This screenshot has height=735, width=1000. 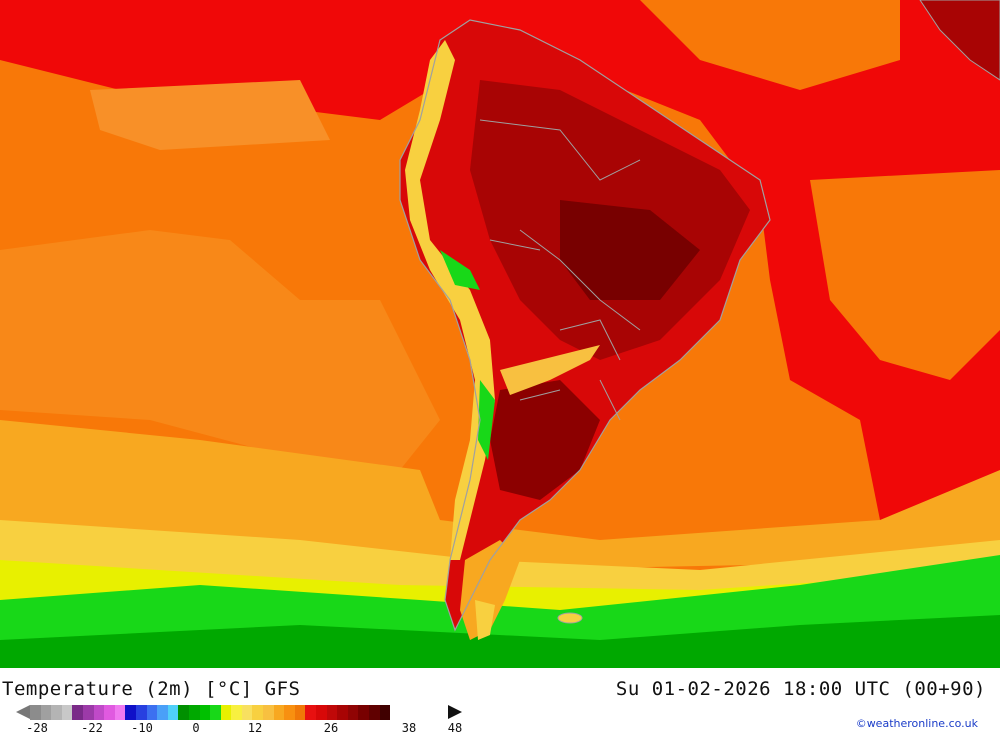 What do you see at coordinates (92, 728) in the screenshot?
I see `legend-tick-label: -22` at bounding box center [92, 728].